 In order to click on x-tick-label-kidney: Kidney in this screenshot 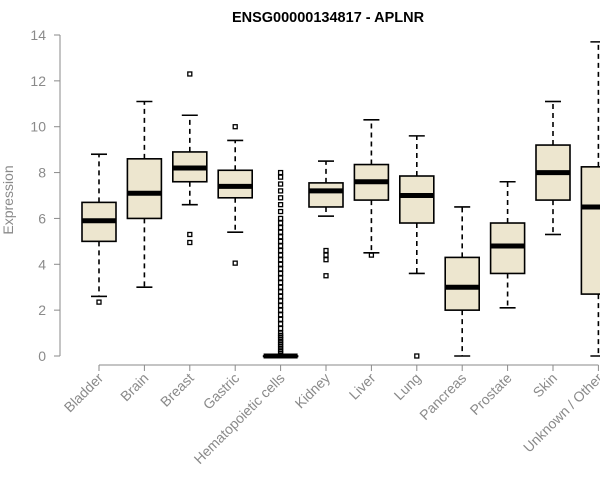, I will do `click(313, 391)`.